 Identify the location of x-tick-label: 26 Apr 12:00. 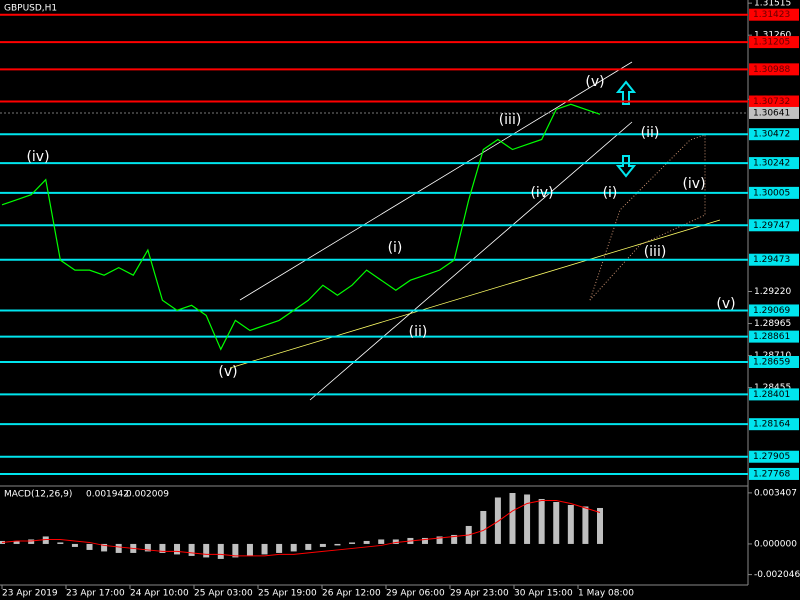
(351, 594).